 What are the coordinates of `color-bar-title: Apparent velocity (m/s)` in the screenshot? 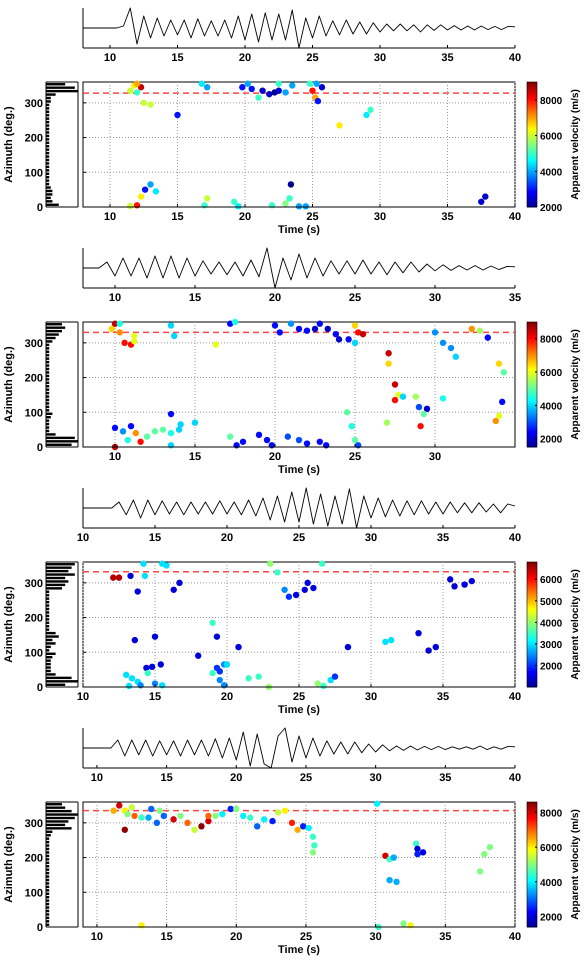 It's located at (575, 144).